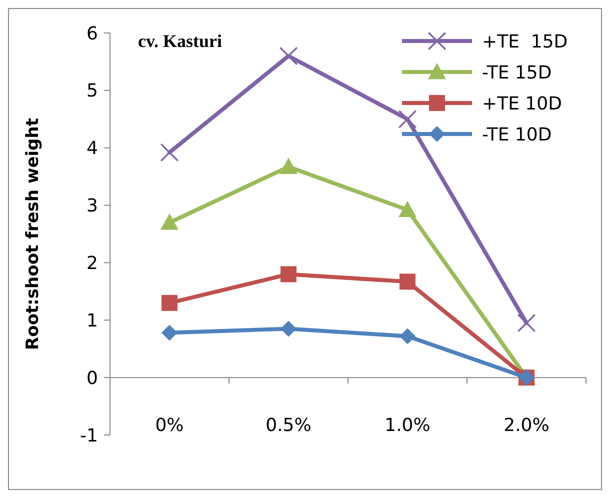 The image size is (610, 498). I want to click on y-tick-label: 4, so click(92, 149).